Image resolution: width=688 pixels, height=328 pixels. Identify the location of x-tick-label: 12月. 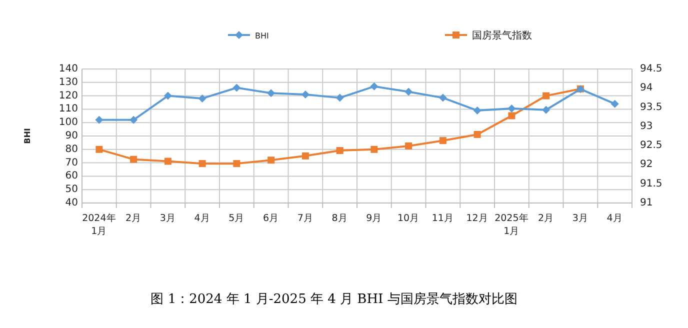
(477, 218).